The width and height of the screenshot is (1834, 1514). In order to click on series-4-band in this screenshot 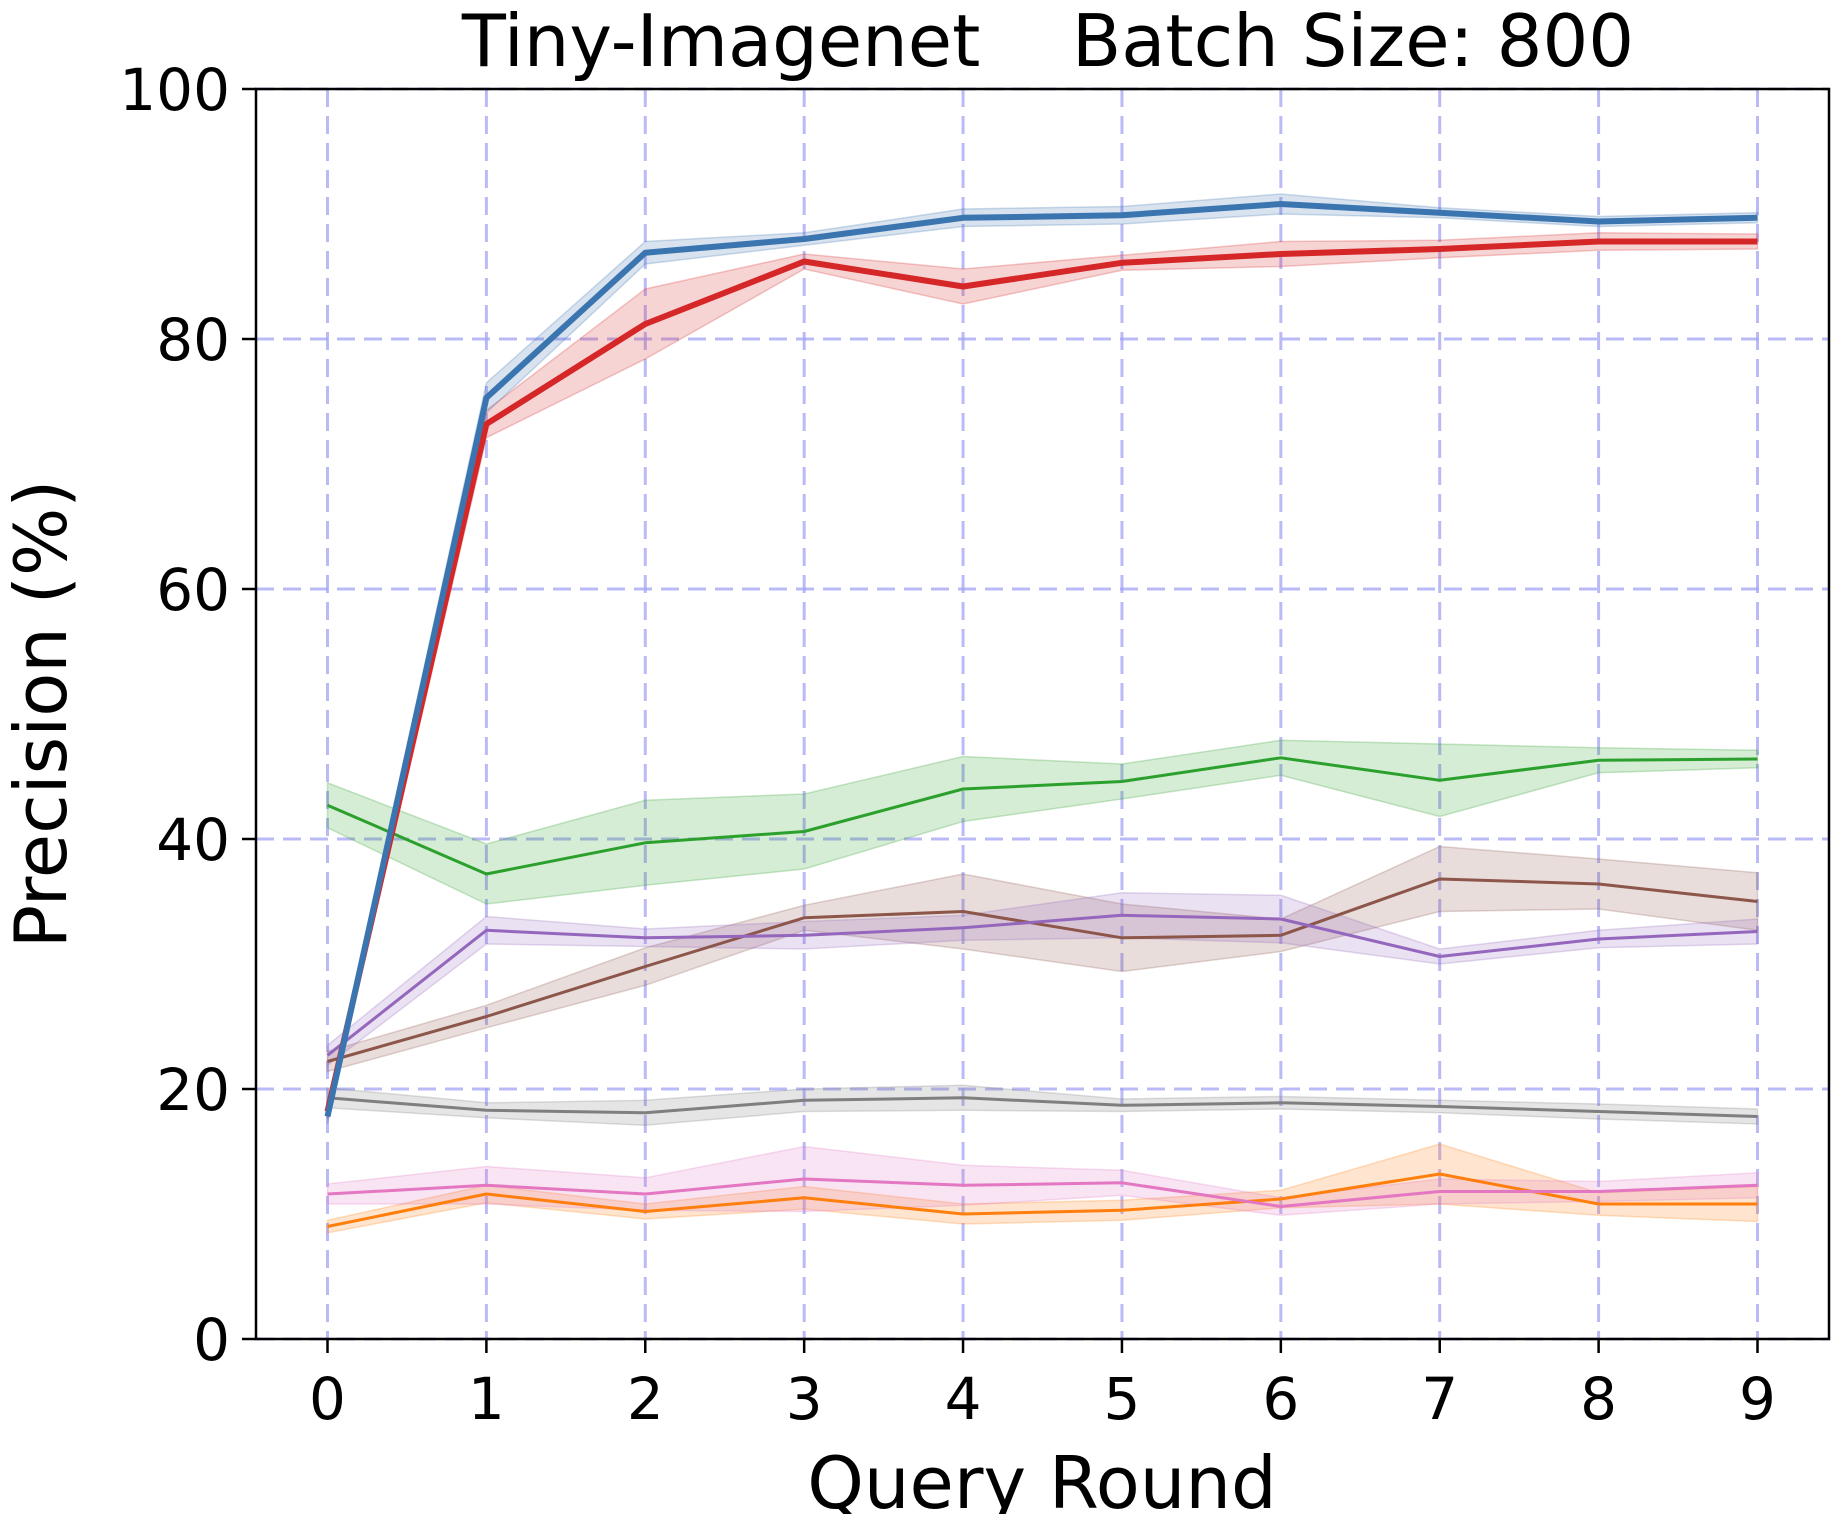, I will do `click(1042, 979)`.